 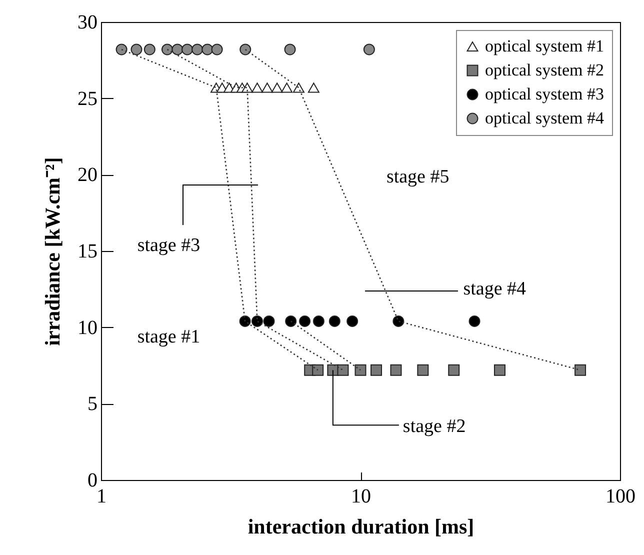 What do you see at coordinates (88, 23) in the screenshot?
I see `y-tick-label: 30` at bounding box center [88, 23].